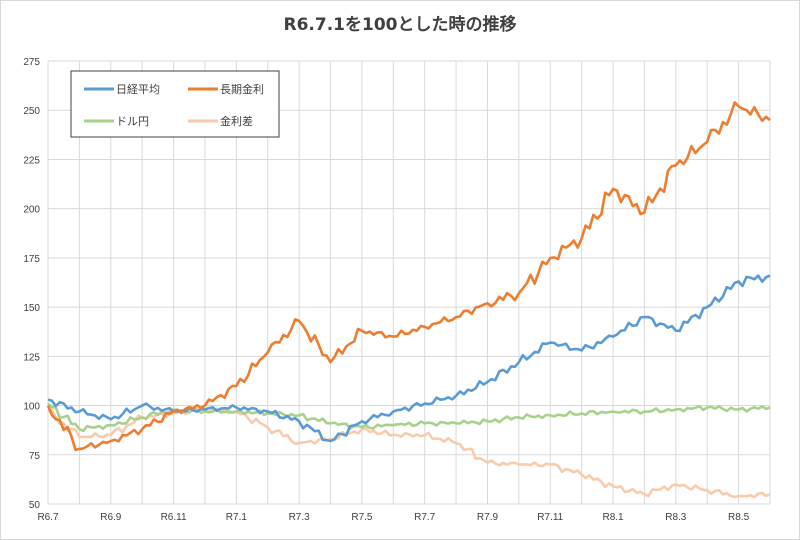 Image resolution: width=800 pixels, height=540 pixels. Describe the element at coordinates (132, 121) in the screenshot. I see `legend-label: ドル円` at that location.